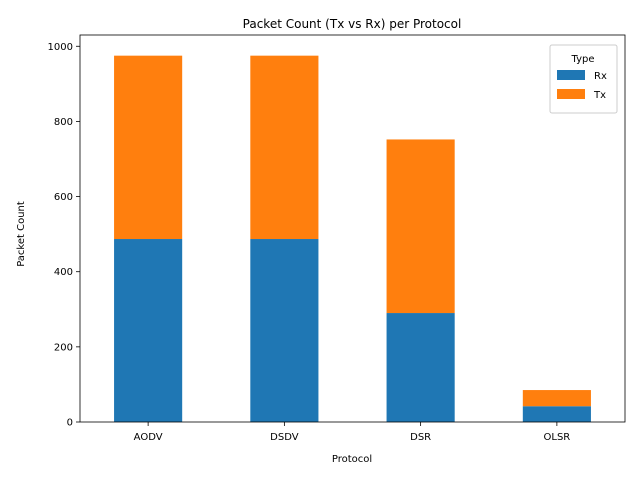  I want to click on y-tick-label: 800, so click(63, 122).